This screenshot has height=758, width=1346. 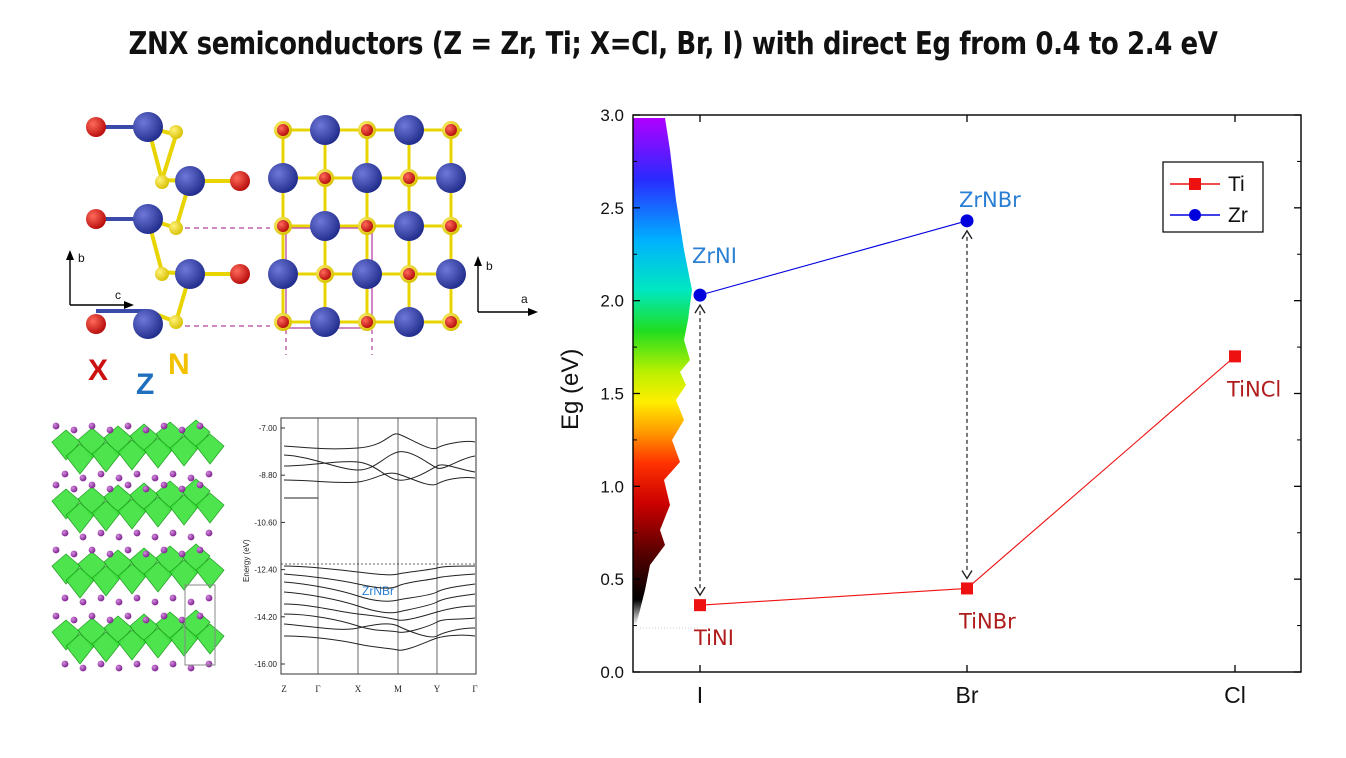 I want to click on data-point-zr, so click(x=967, y=221).